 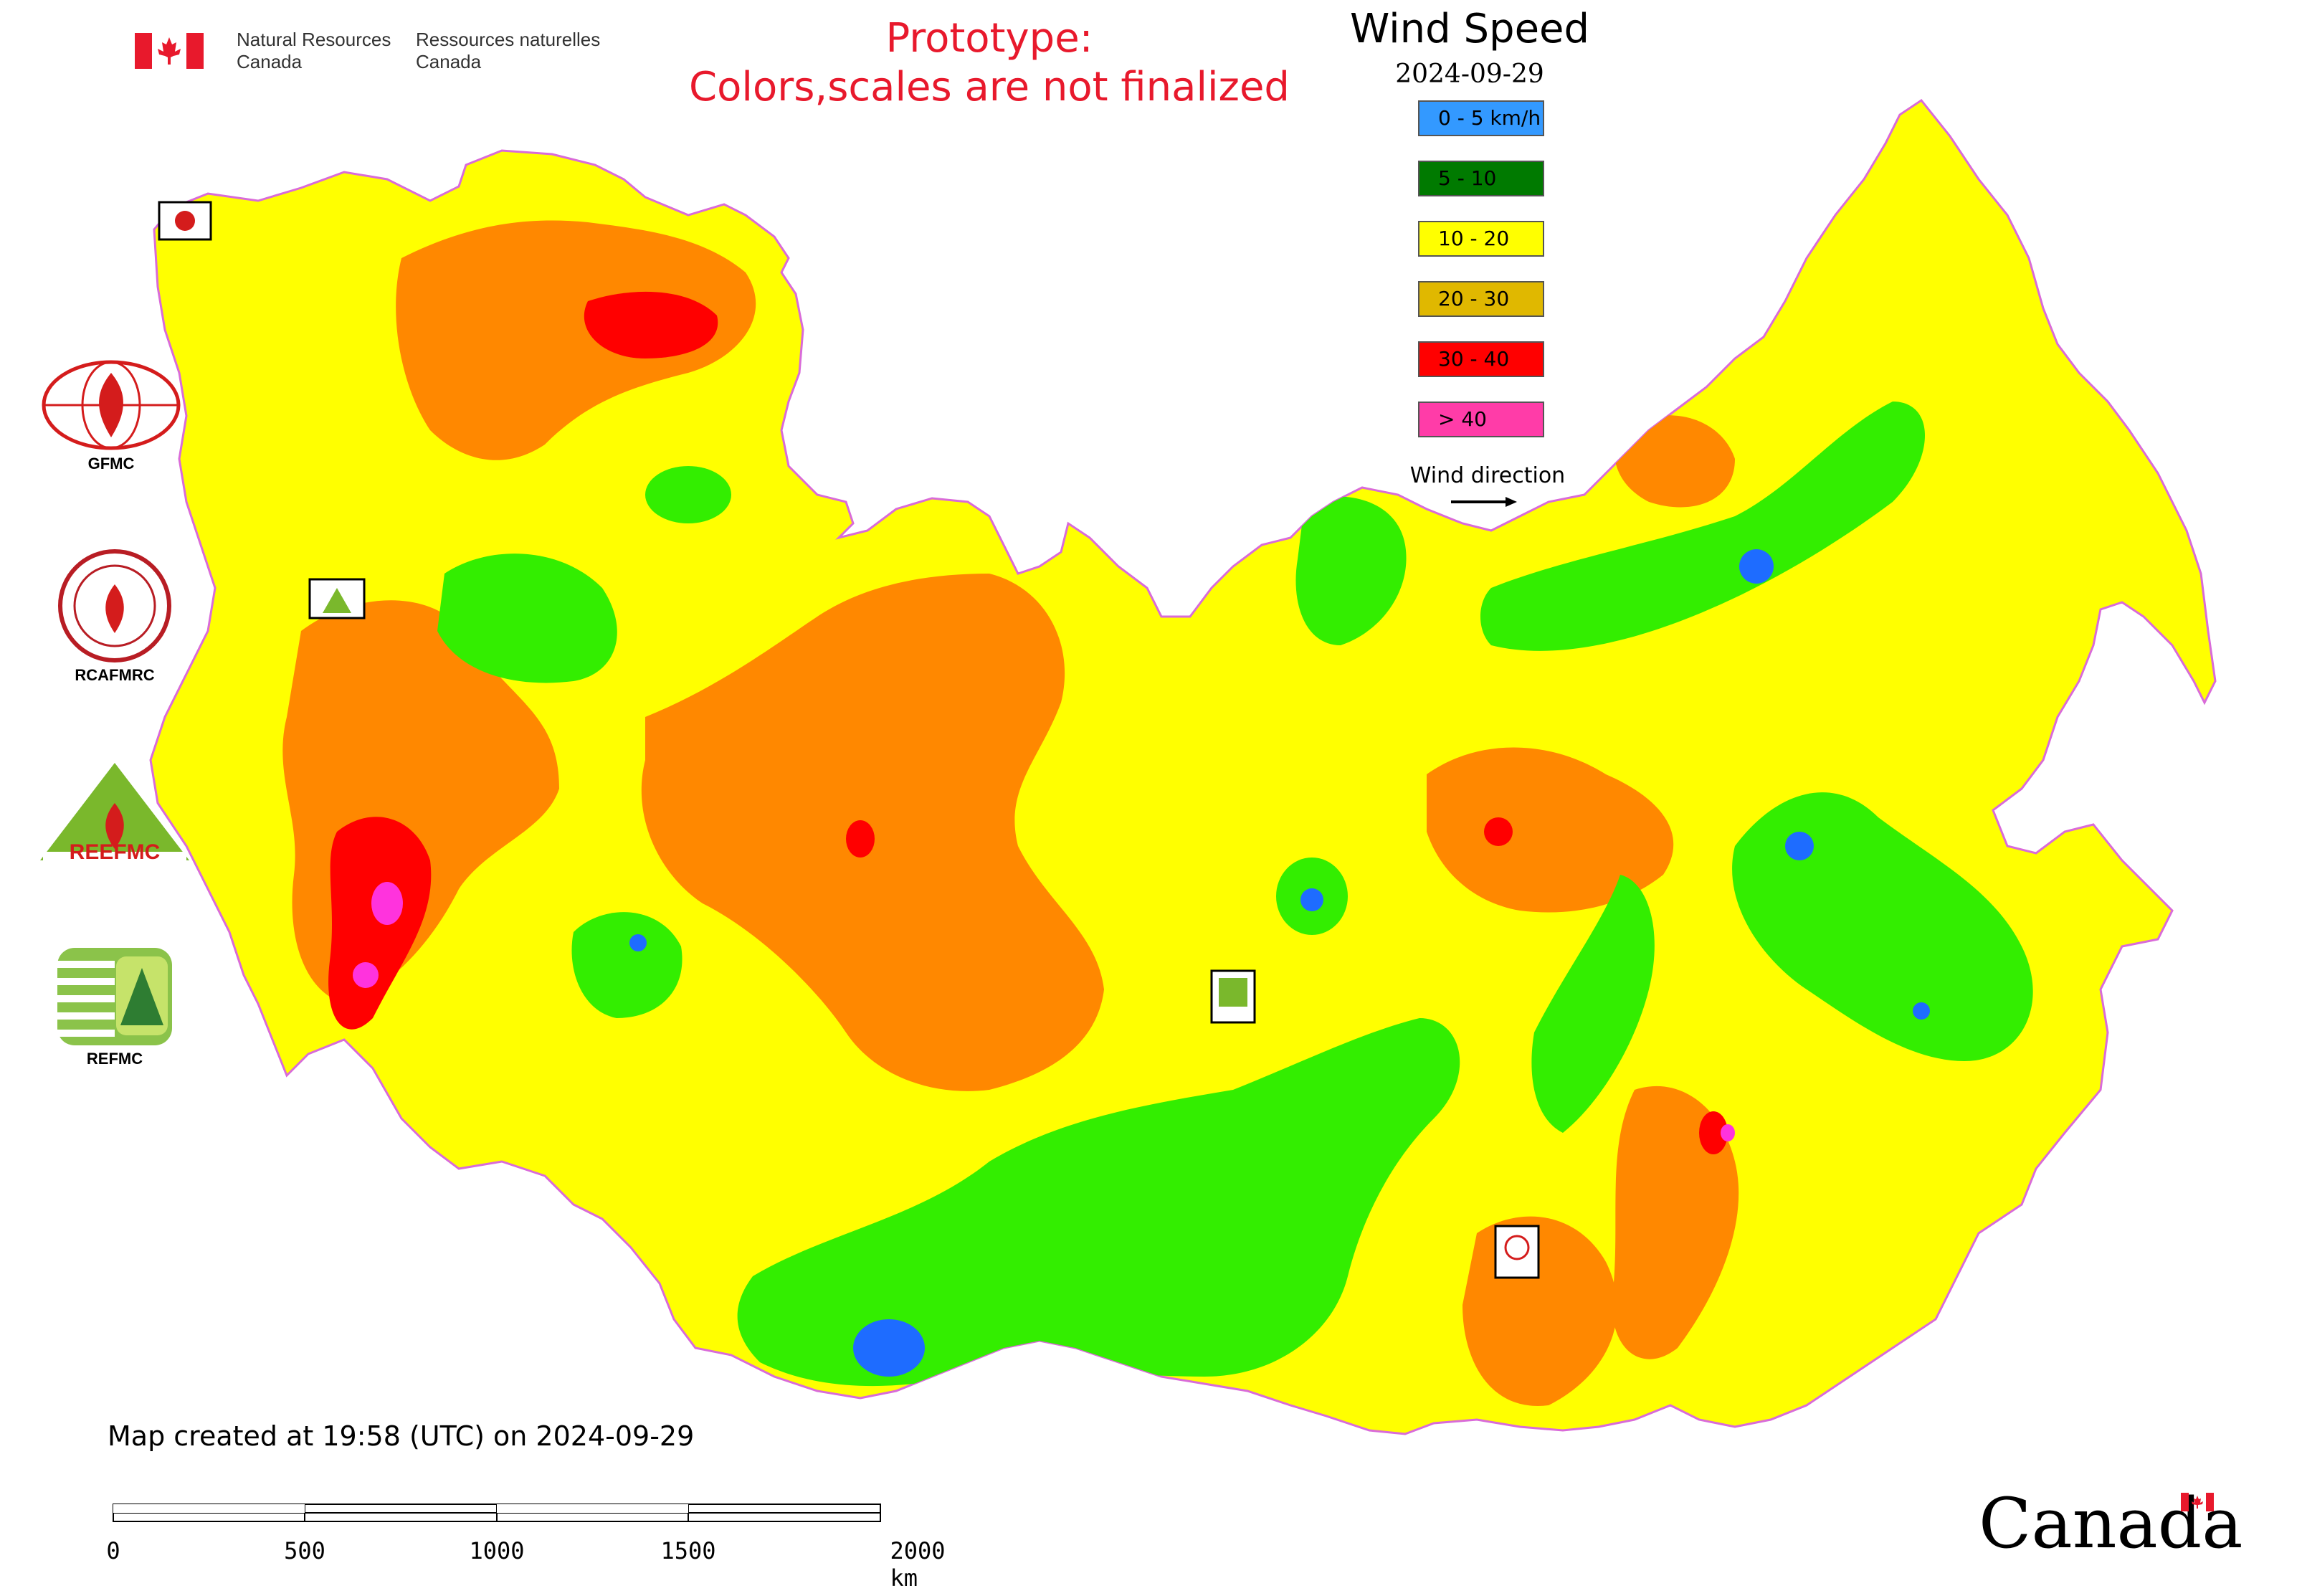 What do you see at coordinates (314, 50) in the screenshot?
I see `nrcan-name-en: Natural Resources Canada` at bounding box center [314, 50].